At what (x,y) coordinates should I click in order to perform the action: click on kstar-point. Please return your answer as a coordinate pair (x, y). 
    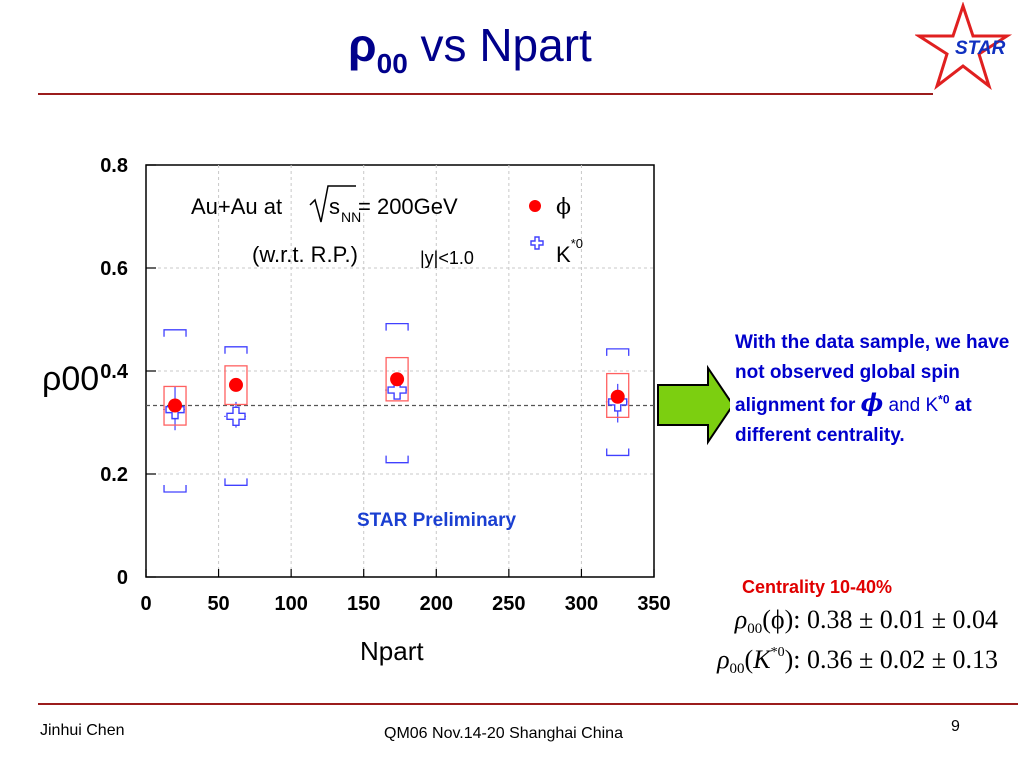
    Looking at the image, I should click on (236, 416).